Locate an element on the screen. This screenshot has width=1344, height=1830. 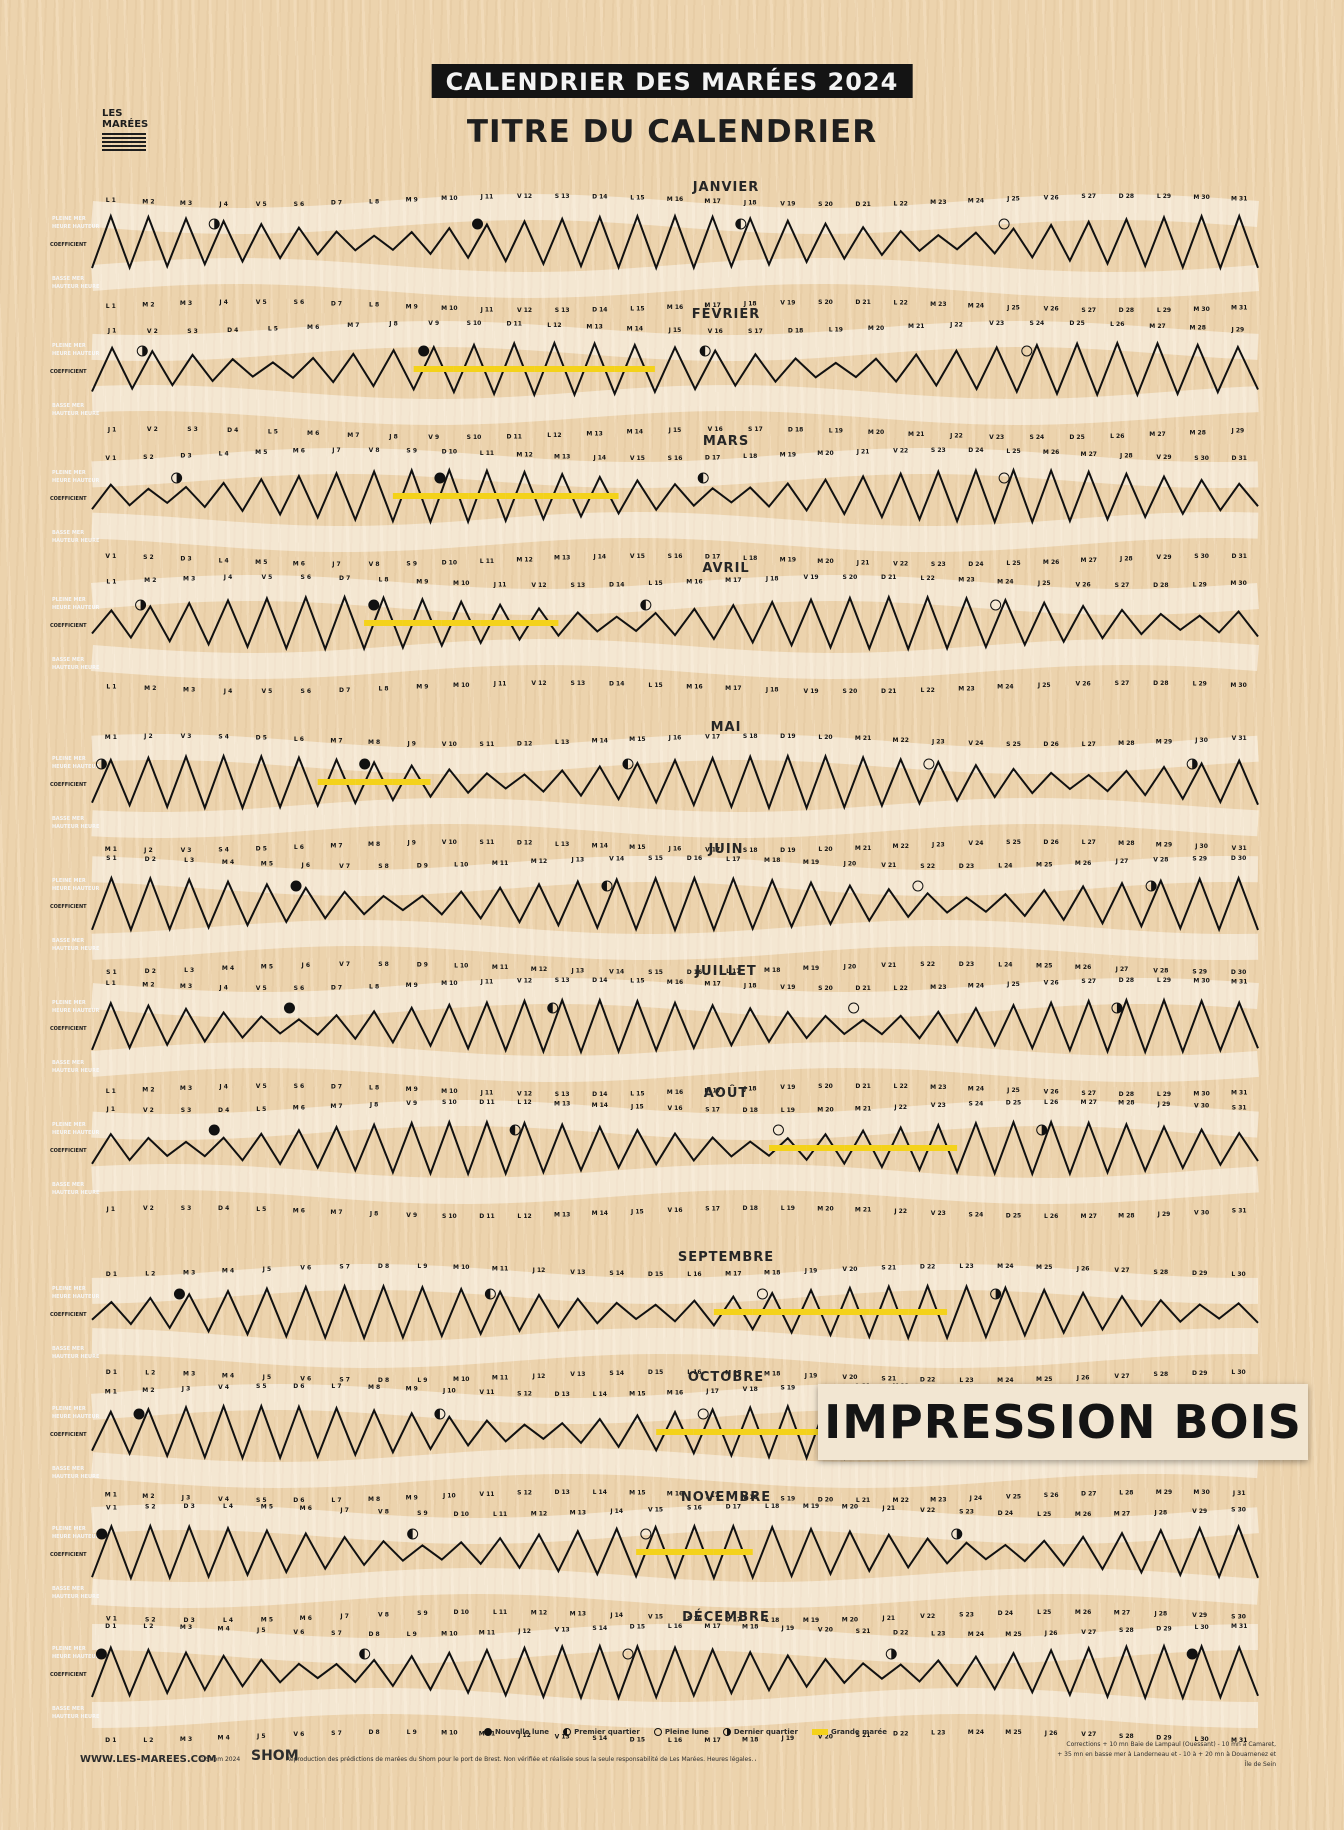
day-label-bottom: M 25 is located at coordinates (1044, 1379).